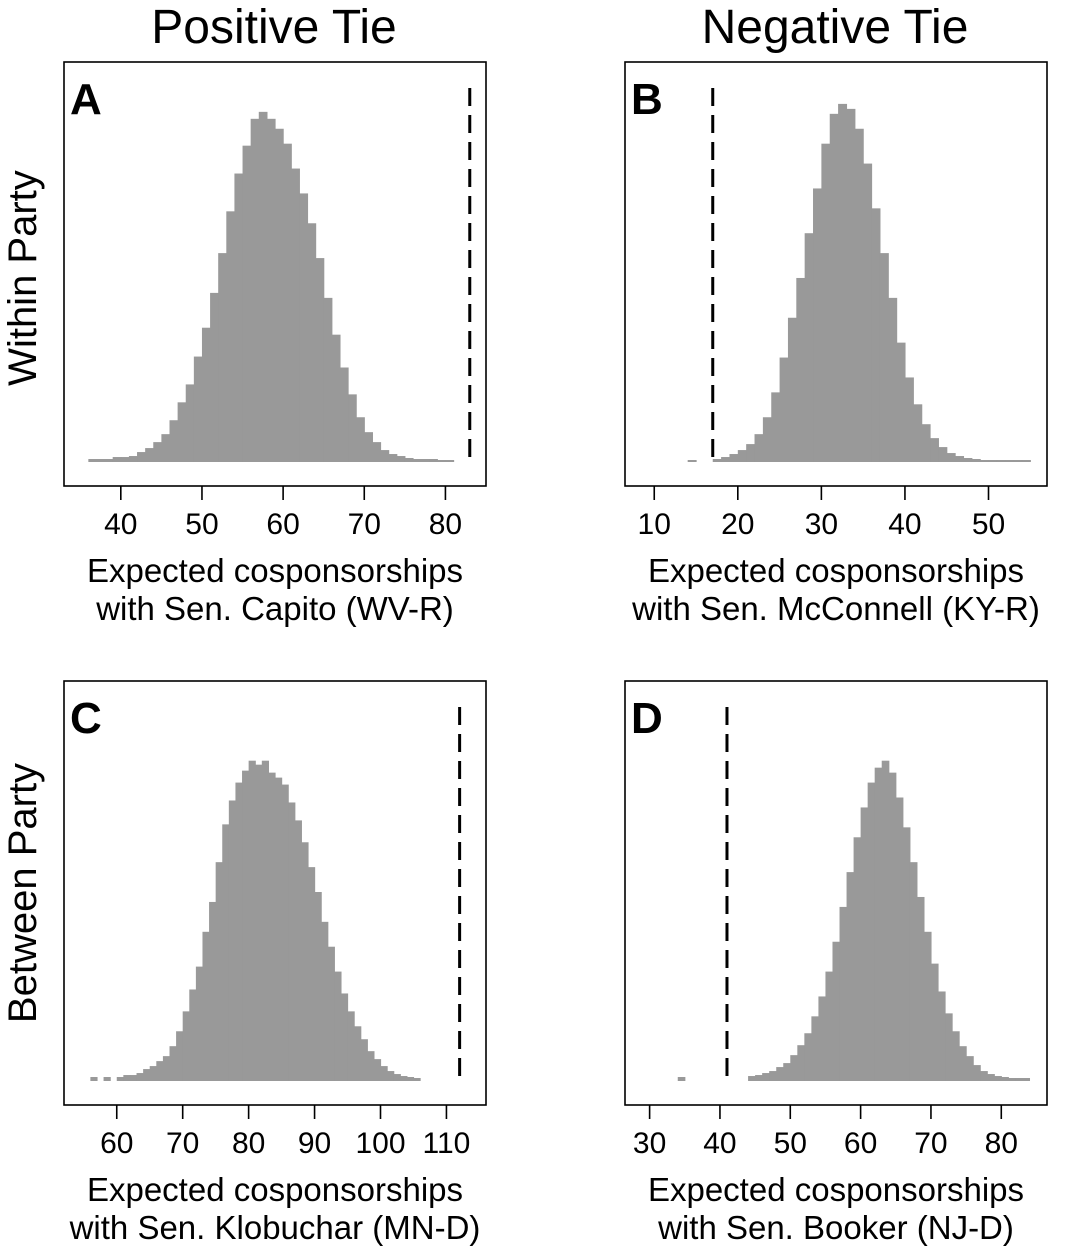 This screenshot has width=1080, height=1254. I want to click on x-tick-label: 90, so click(314, 1143).